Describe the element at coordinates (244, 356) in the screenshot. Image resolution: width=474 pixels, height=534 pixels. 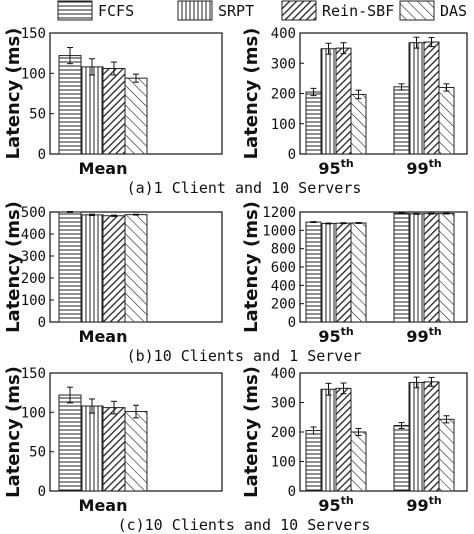
I see `panel-caption: (b)10 Clients and 1 Server` at that location.